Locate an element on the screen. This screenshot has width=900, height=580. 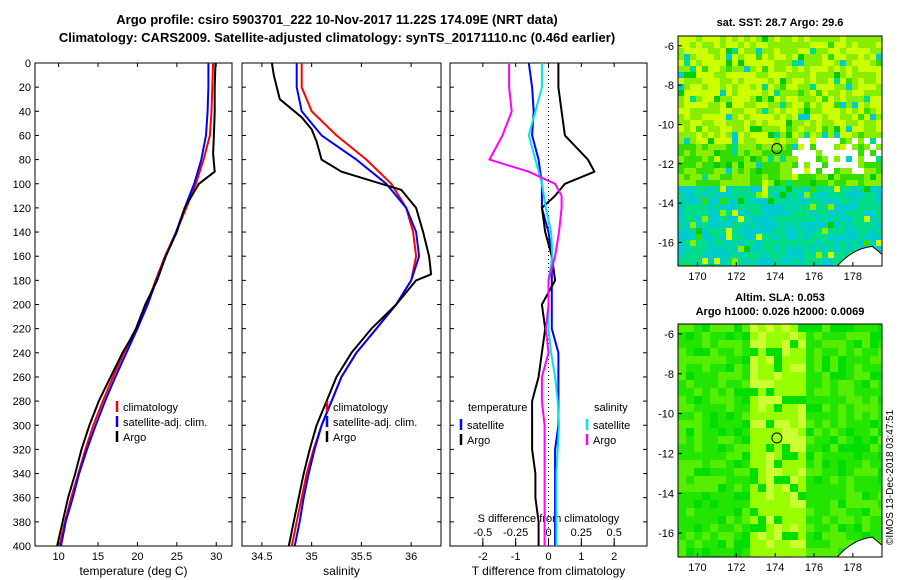
x2-axis-label: S difference from climatology is located at coordinates (549, 519).